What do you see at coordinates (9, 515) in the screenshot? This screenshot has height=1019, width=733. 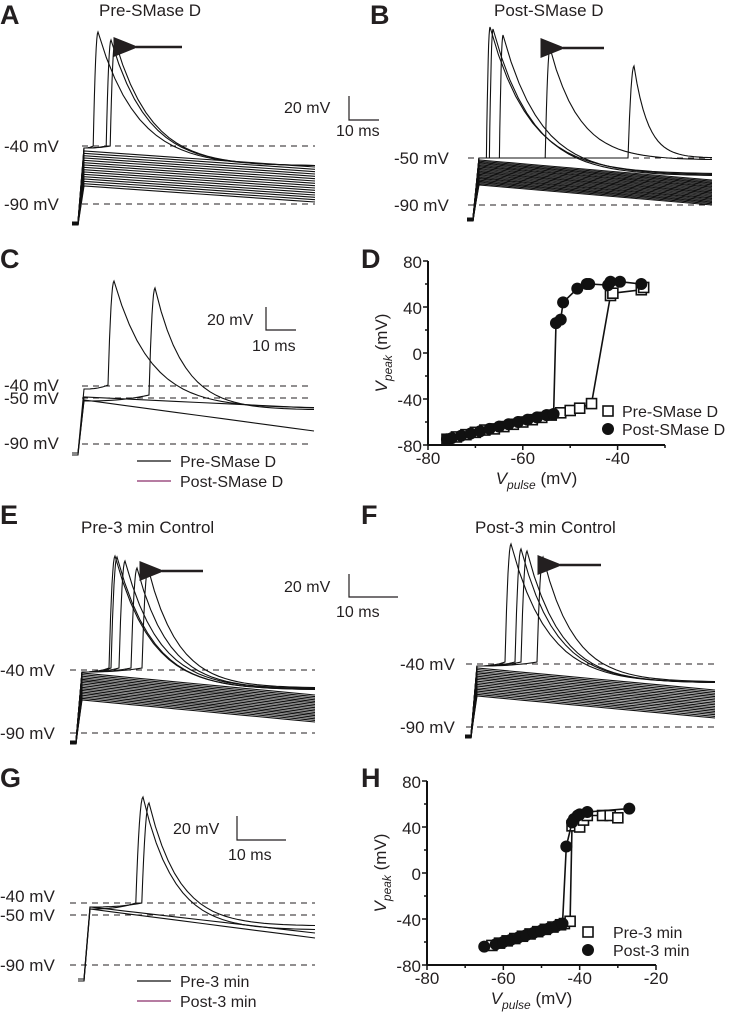 I see `panel-label-e: E` at bounding box center [9, 515].